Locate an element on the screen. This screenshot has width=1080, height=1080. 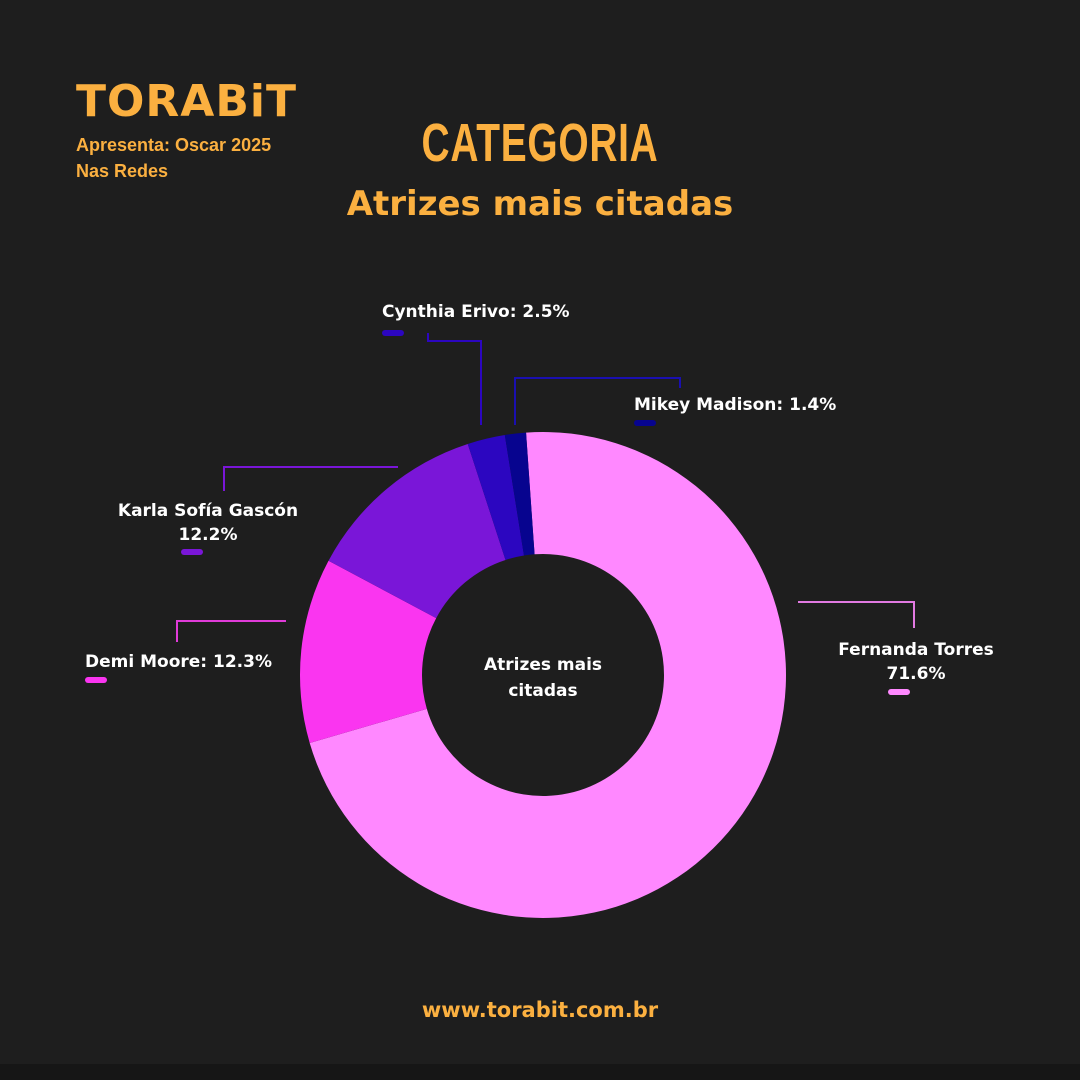
label-value: 71.6% is located at coordinates (916, 674).